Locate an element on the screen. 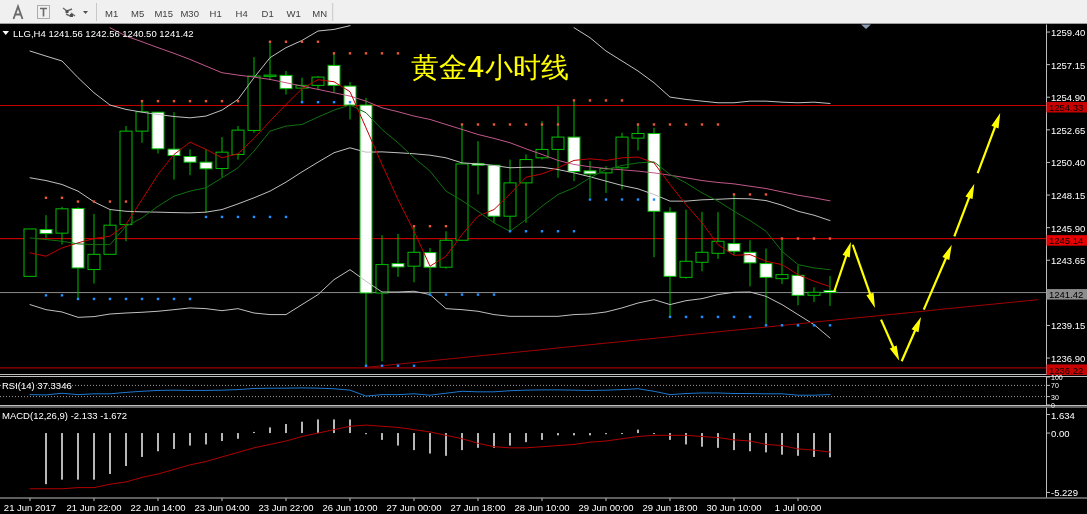 The height and width of the screenshot is (514, 1087). x-tick-label: 23 Jun 04:00 is located at coordinates (222, 507).